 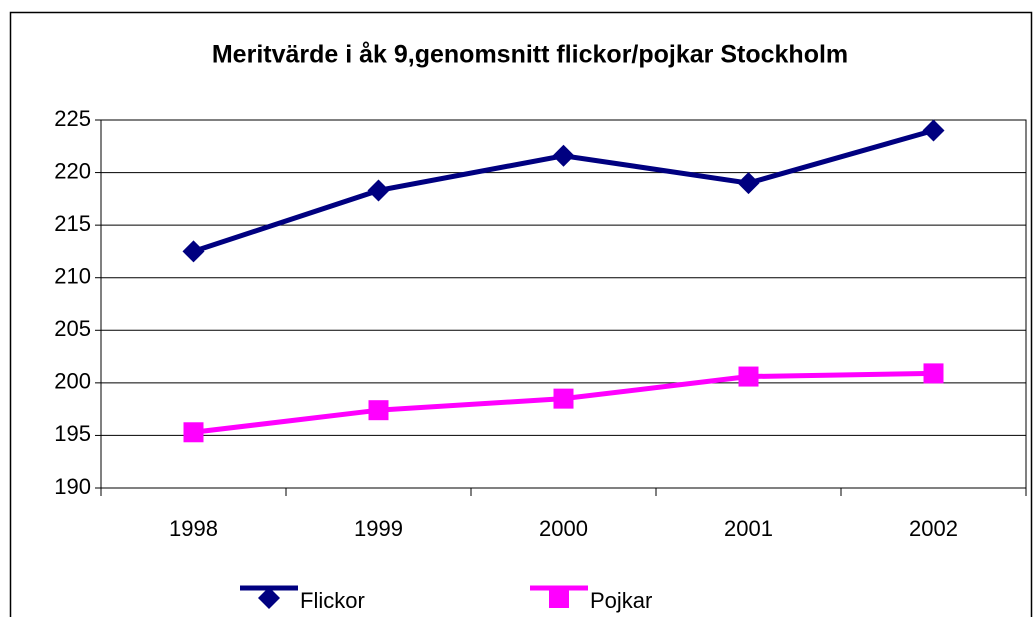 What do you see at coordinates (563, 528) in the screenshot?
I see `x-tick-label: 2000` at bounding box center [563, 528].